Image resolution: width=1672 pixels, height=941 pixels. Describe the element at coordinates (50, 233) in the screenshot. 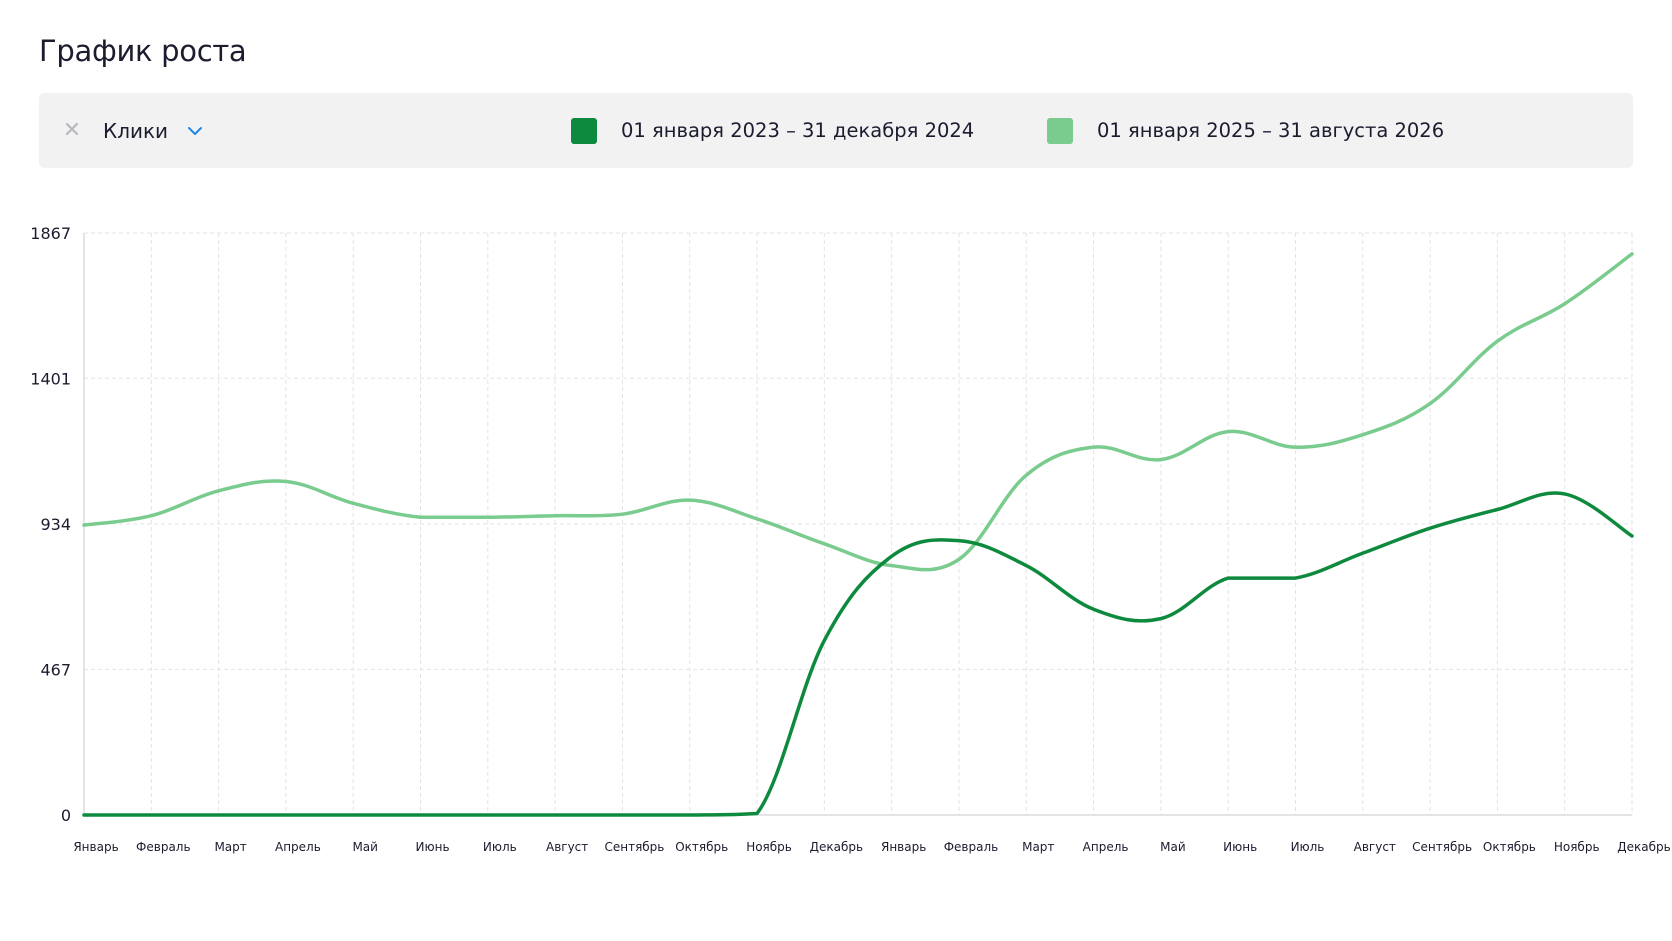

I see `y-tick-label: 1867` at that location.